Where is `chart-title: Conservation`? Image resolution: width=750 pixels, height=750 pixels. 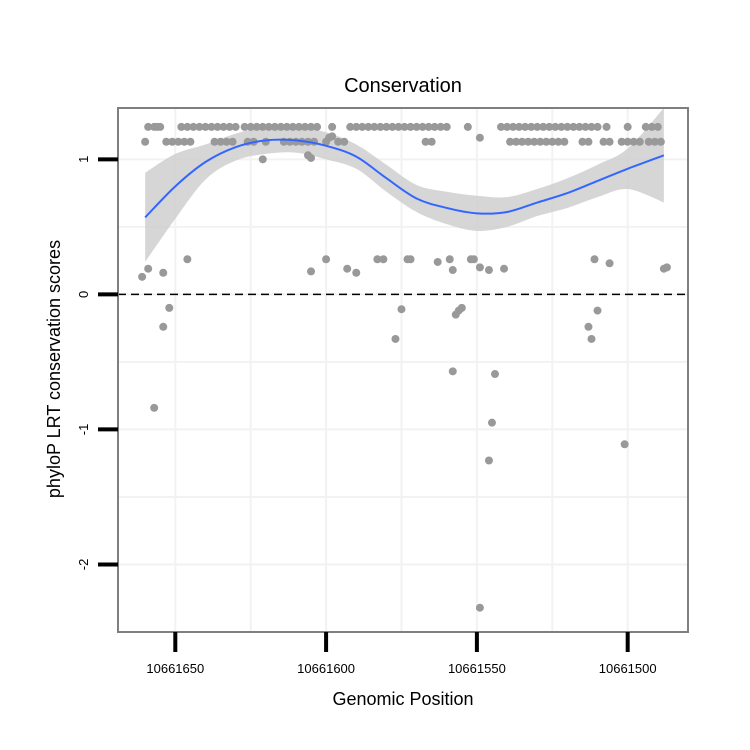
chart-title: Conservation is located at coordinates (403, 86).